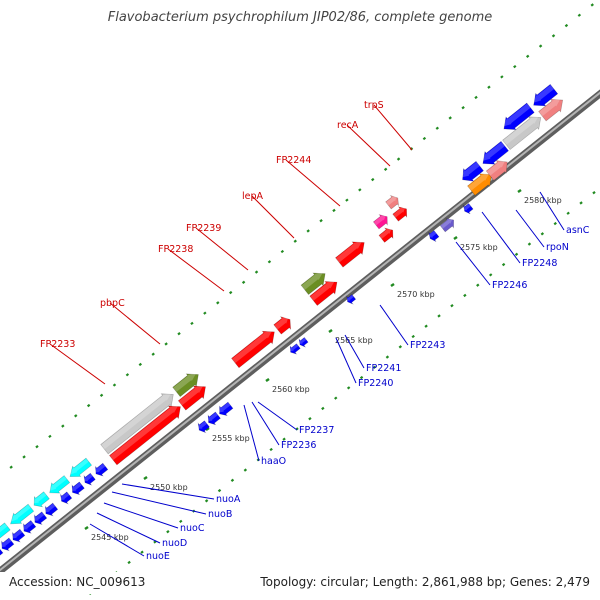 The height and width of the screenshot is (600, 600). I want to click on gene-label-fp2244: FP2244, so click(293, 160).